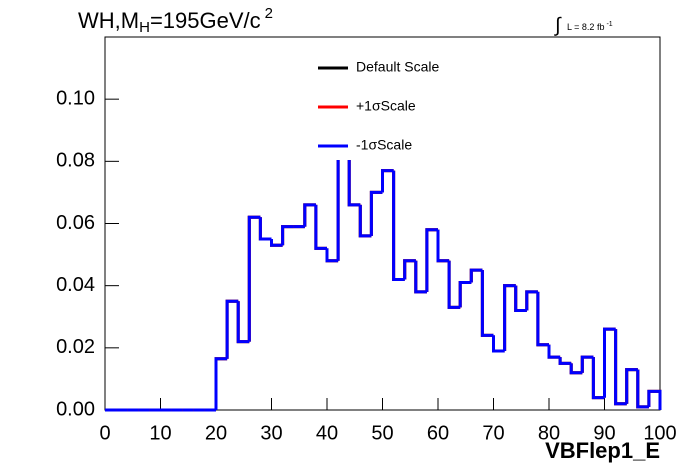 This screenshot has width=696, height=472. I want to click on x-tick-label: 0, so click(104, 433).